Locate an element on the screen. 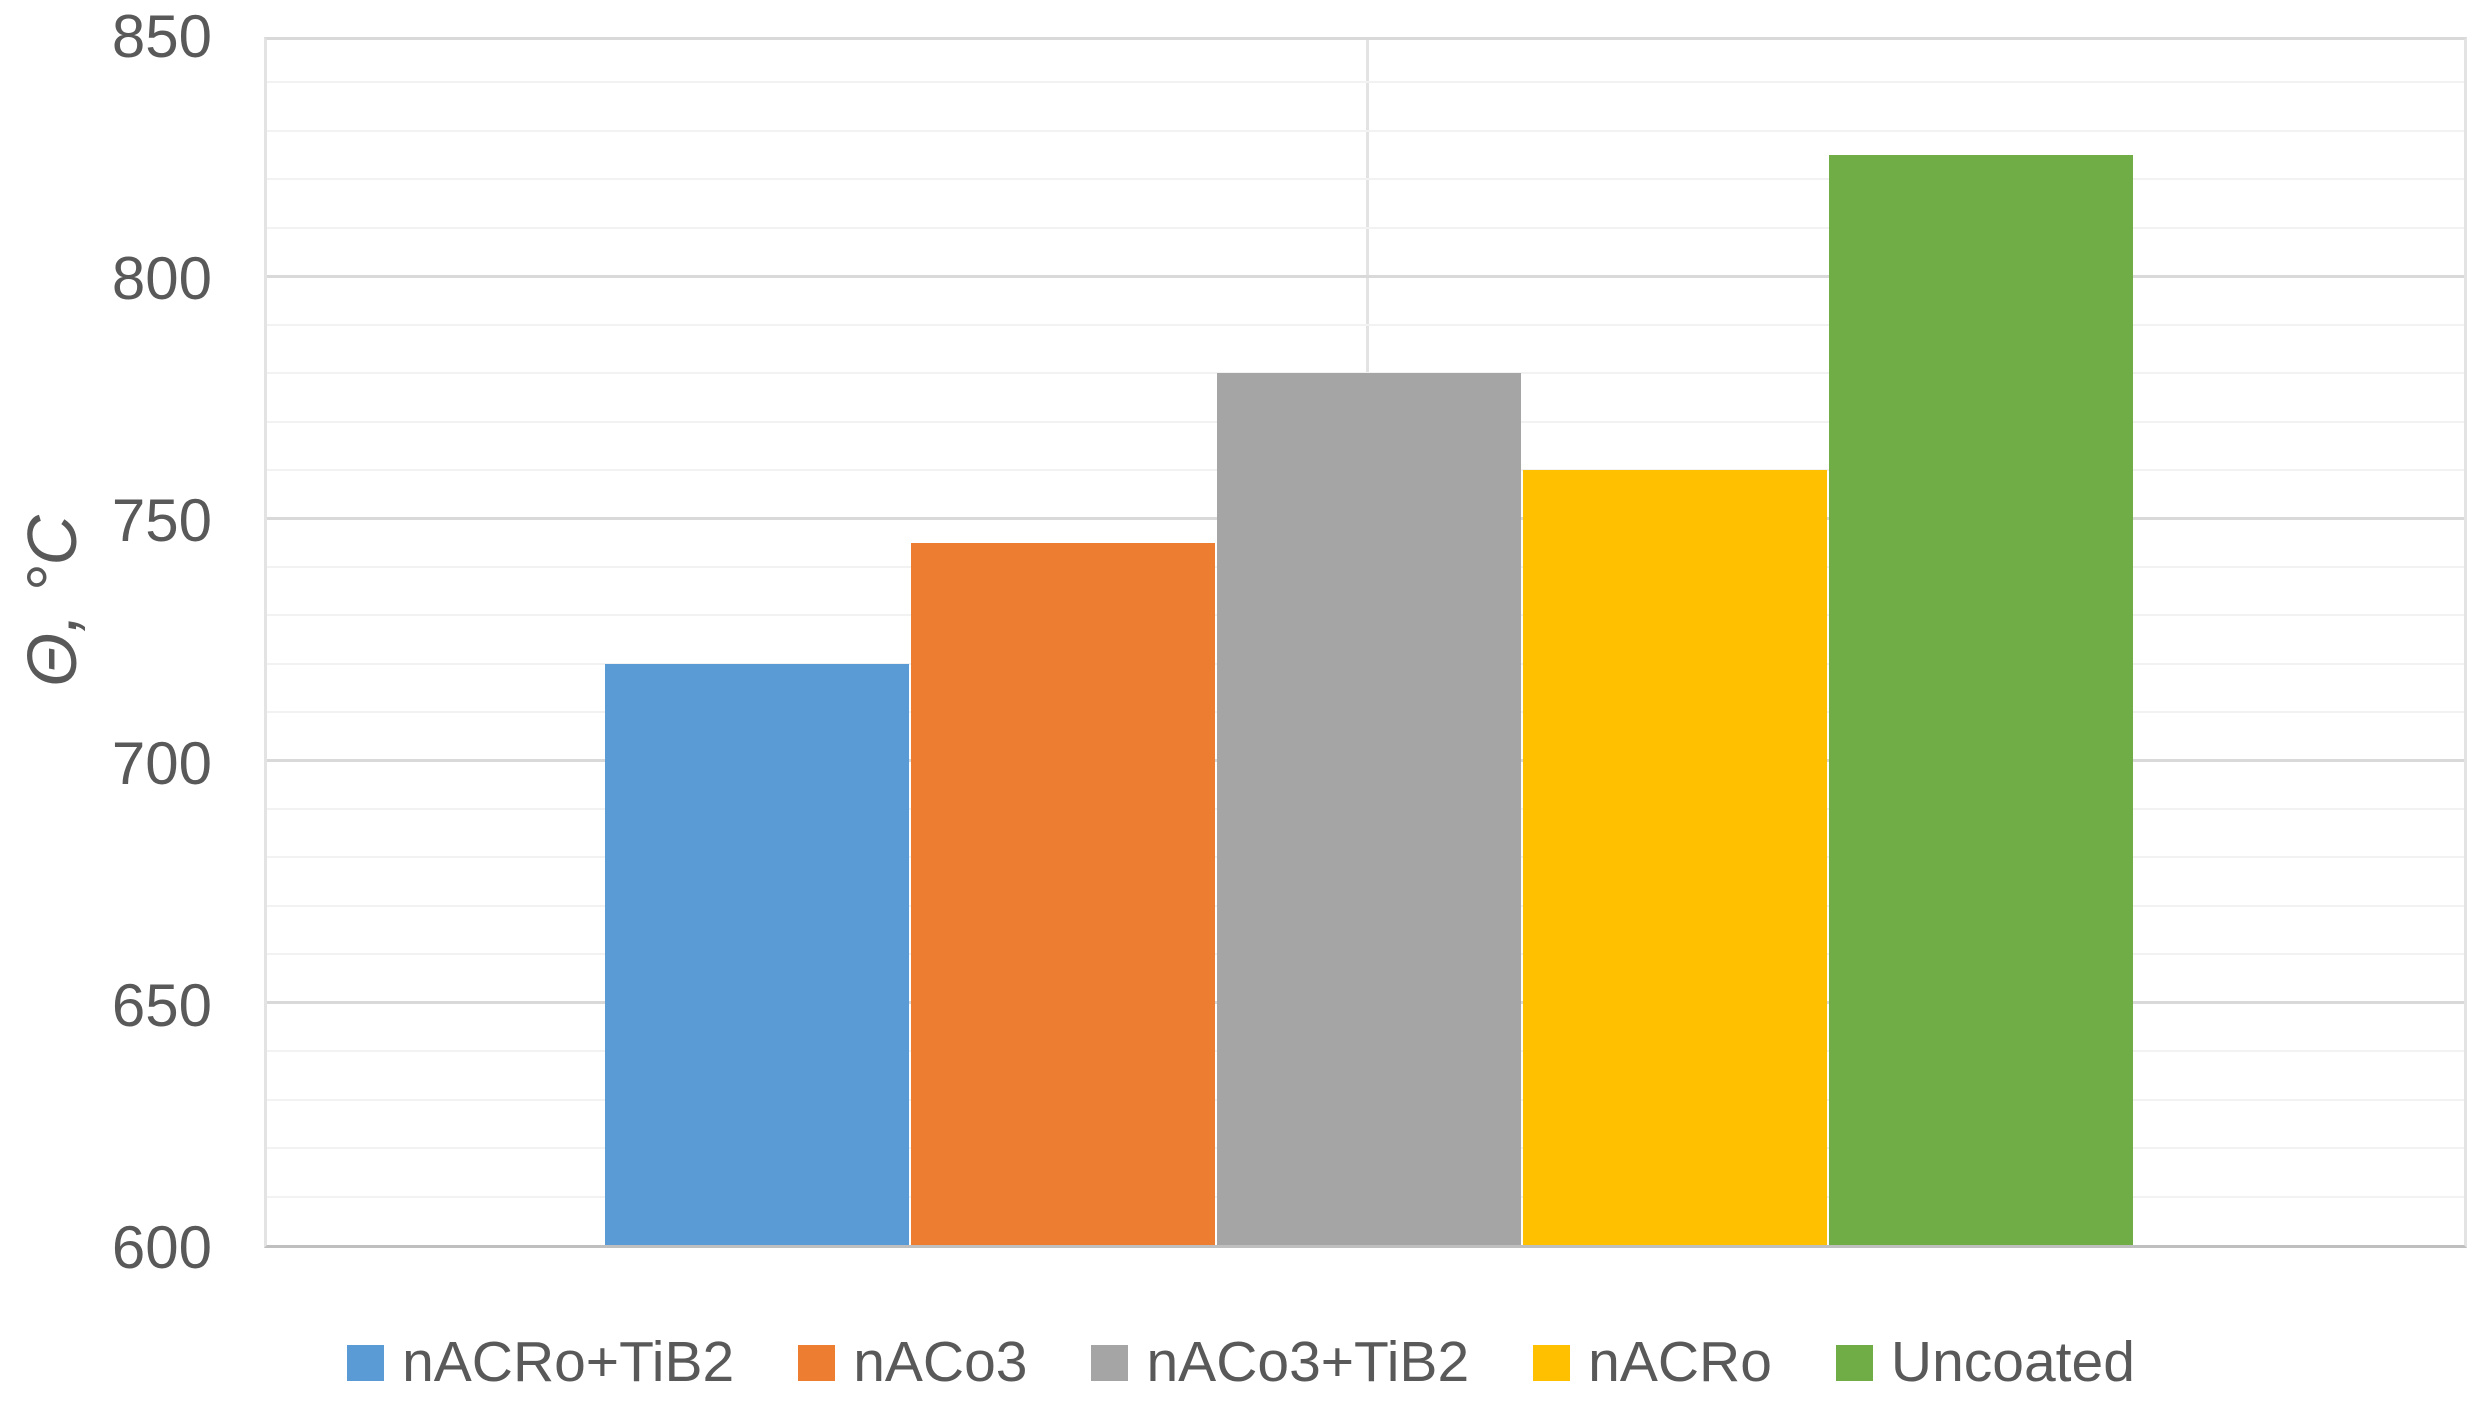 The width and height of the screenshot is (2482, 1411). legend-item-Uncoated: Uncoated is located at coordinates (1985, 1362).